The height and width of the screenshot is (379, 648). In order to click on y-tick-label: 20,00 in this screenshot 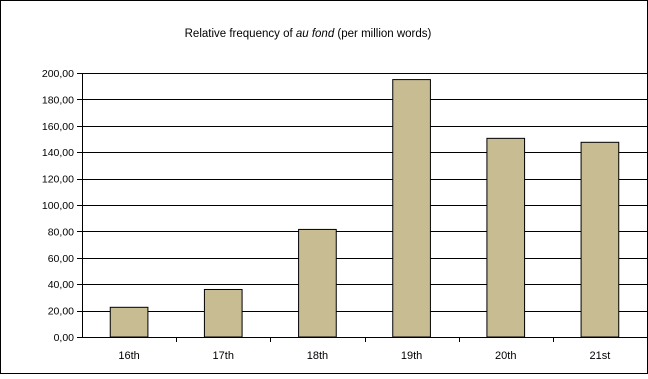, I will do `click(61, 312)`.